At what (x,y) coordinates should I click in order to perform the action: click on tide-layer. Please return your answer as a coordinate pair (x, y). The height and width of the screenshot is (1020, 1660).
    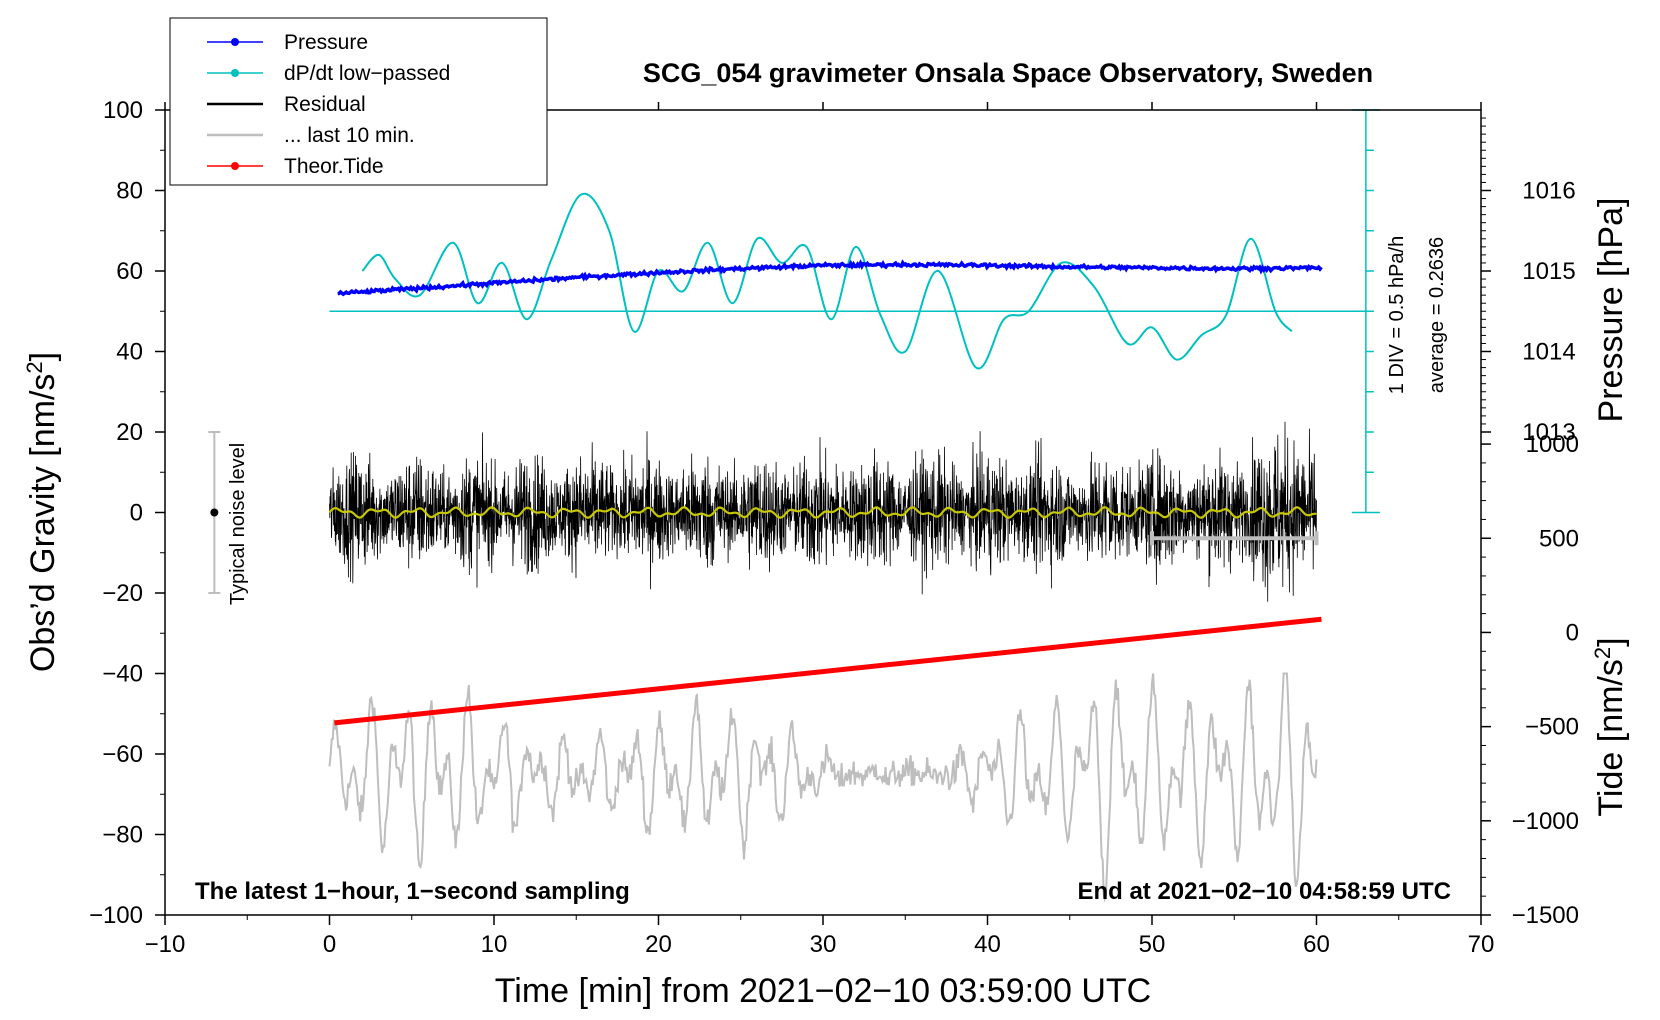
    Looking at the image, I should click on (828, 671).